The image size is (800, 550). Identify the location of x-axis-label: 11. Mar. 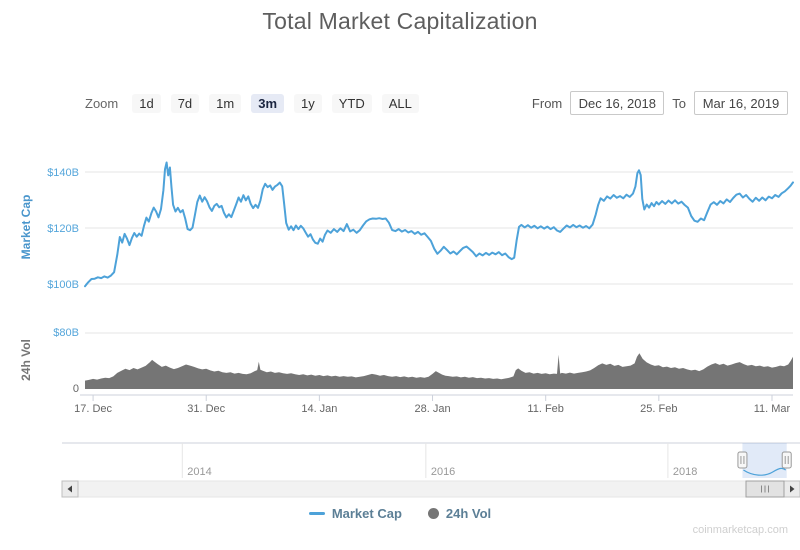
(772, 409).